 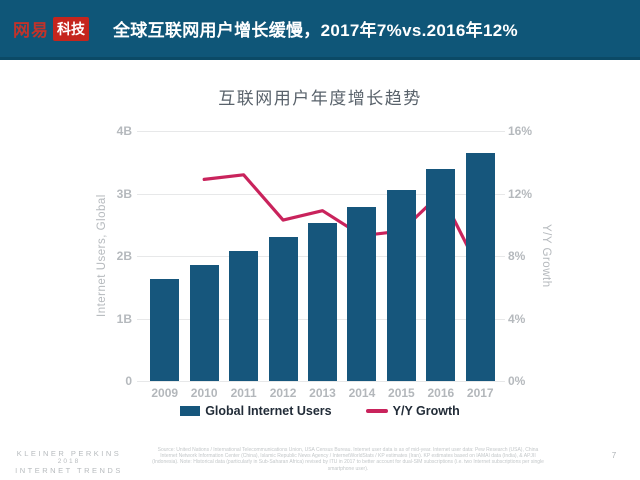 What do you see at coordinates (69, 470) in the screenshot?
I see `brand-line-3: INTERNET TRENDS` at bounding box center [69, 470].